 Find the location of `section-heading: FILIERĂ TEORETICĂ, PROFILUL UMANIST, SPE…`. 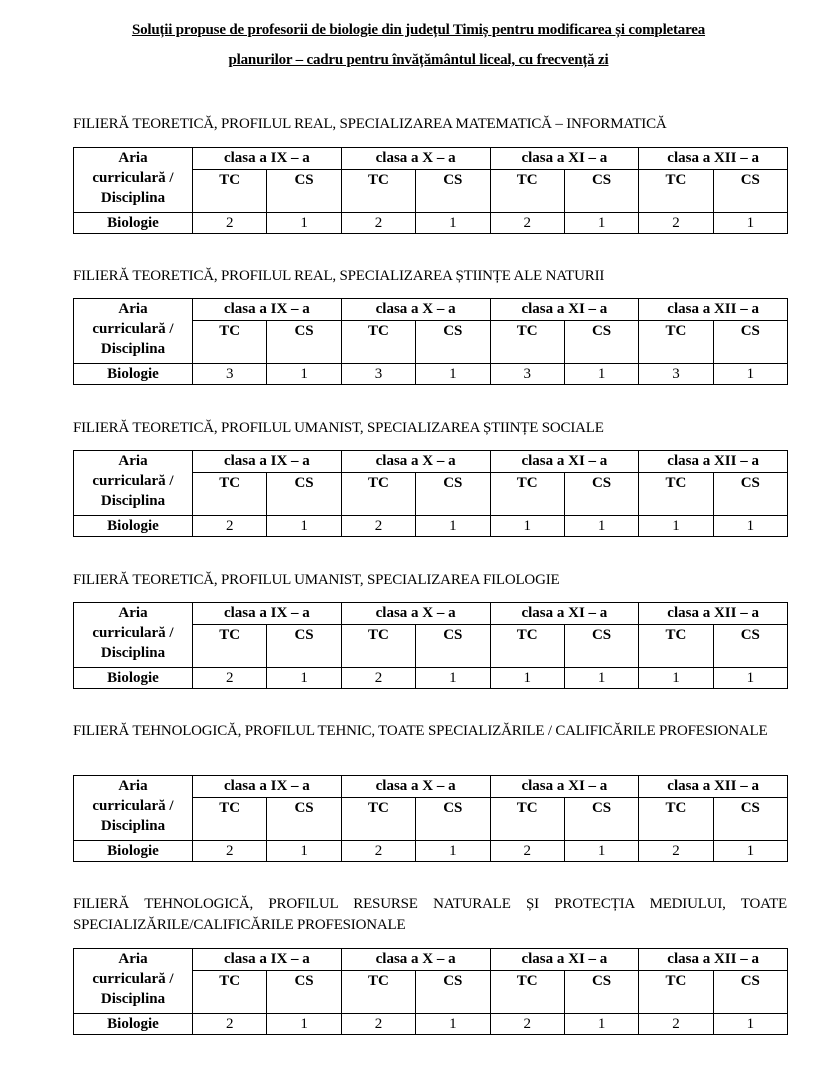

section-heading: FILIERĂ TEORETICĂ, PROFILUL UMANIST, SPE… is located at coordinates (338, 428).